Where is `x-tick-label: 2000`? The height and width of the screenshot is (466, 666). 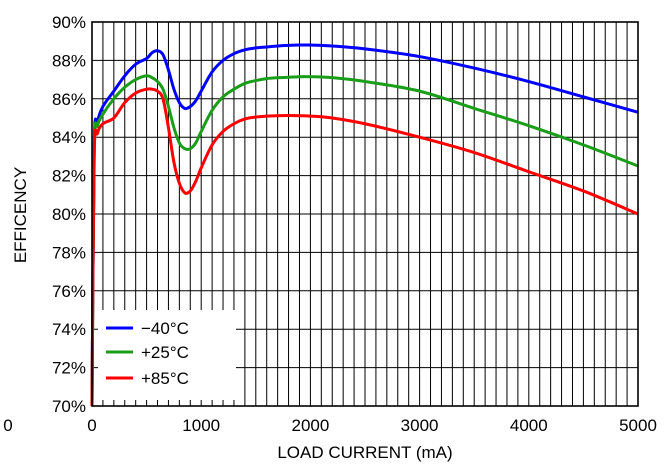
x-tick-label: 2000 is located at coordinates (310, 425).